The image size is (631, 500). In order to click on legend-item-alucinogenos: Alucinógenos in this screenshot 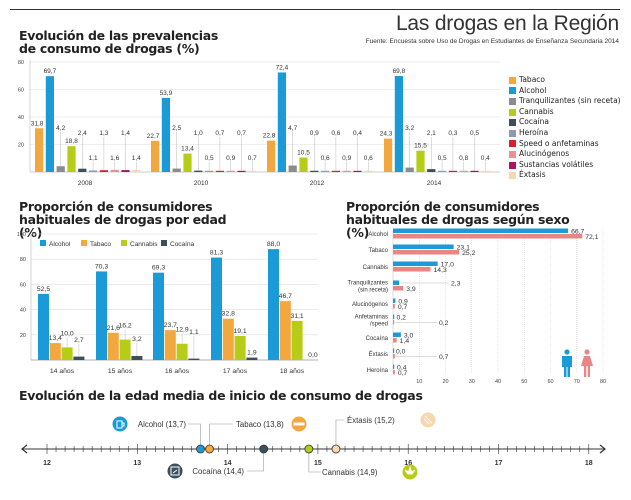, I will do `click(565, 154)`.